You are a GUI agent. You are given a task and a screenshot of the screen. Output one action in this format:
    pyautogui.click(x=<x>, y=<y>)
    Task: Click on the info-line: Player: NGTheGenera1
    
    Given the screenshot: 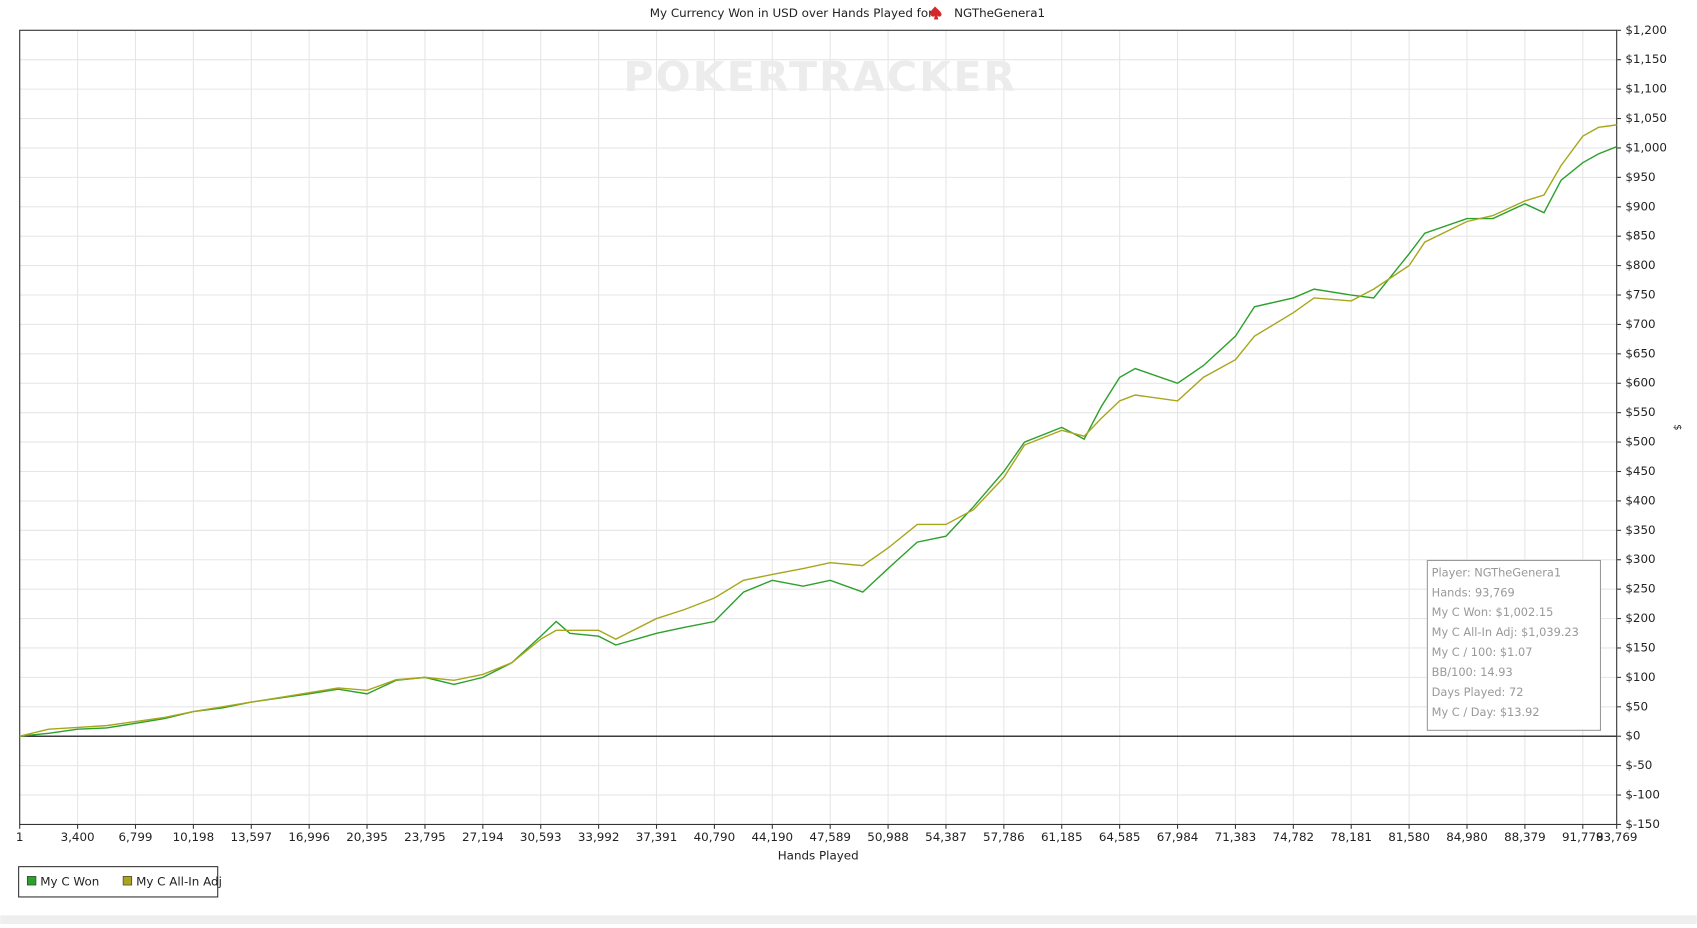 What is the action you would take?
    pyautogui.click(x=1496, y=572)
    